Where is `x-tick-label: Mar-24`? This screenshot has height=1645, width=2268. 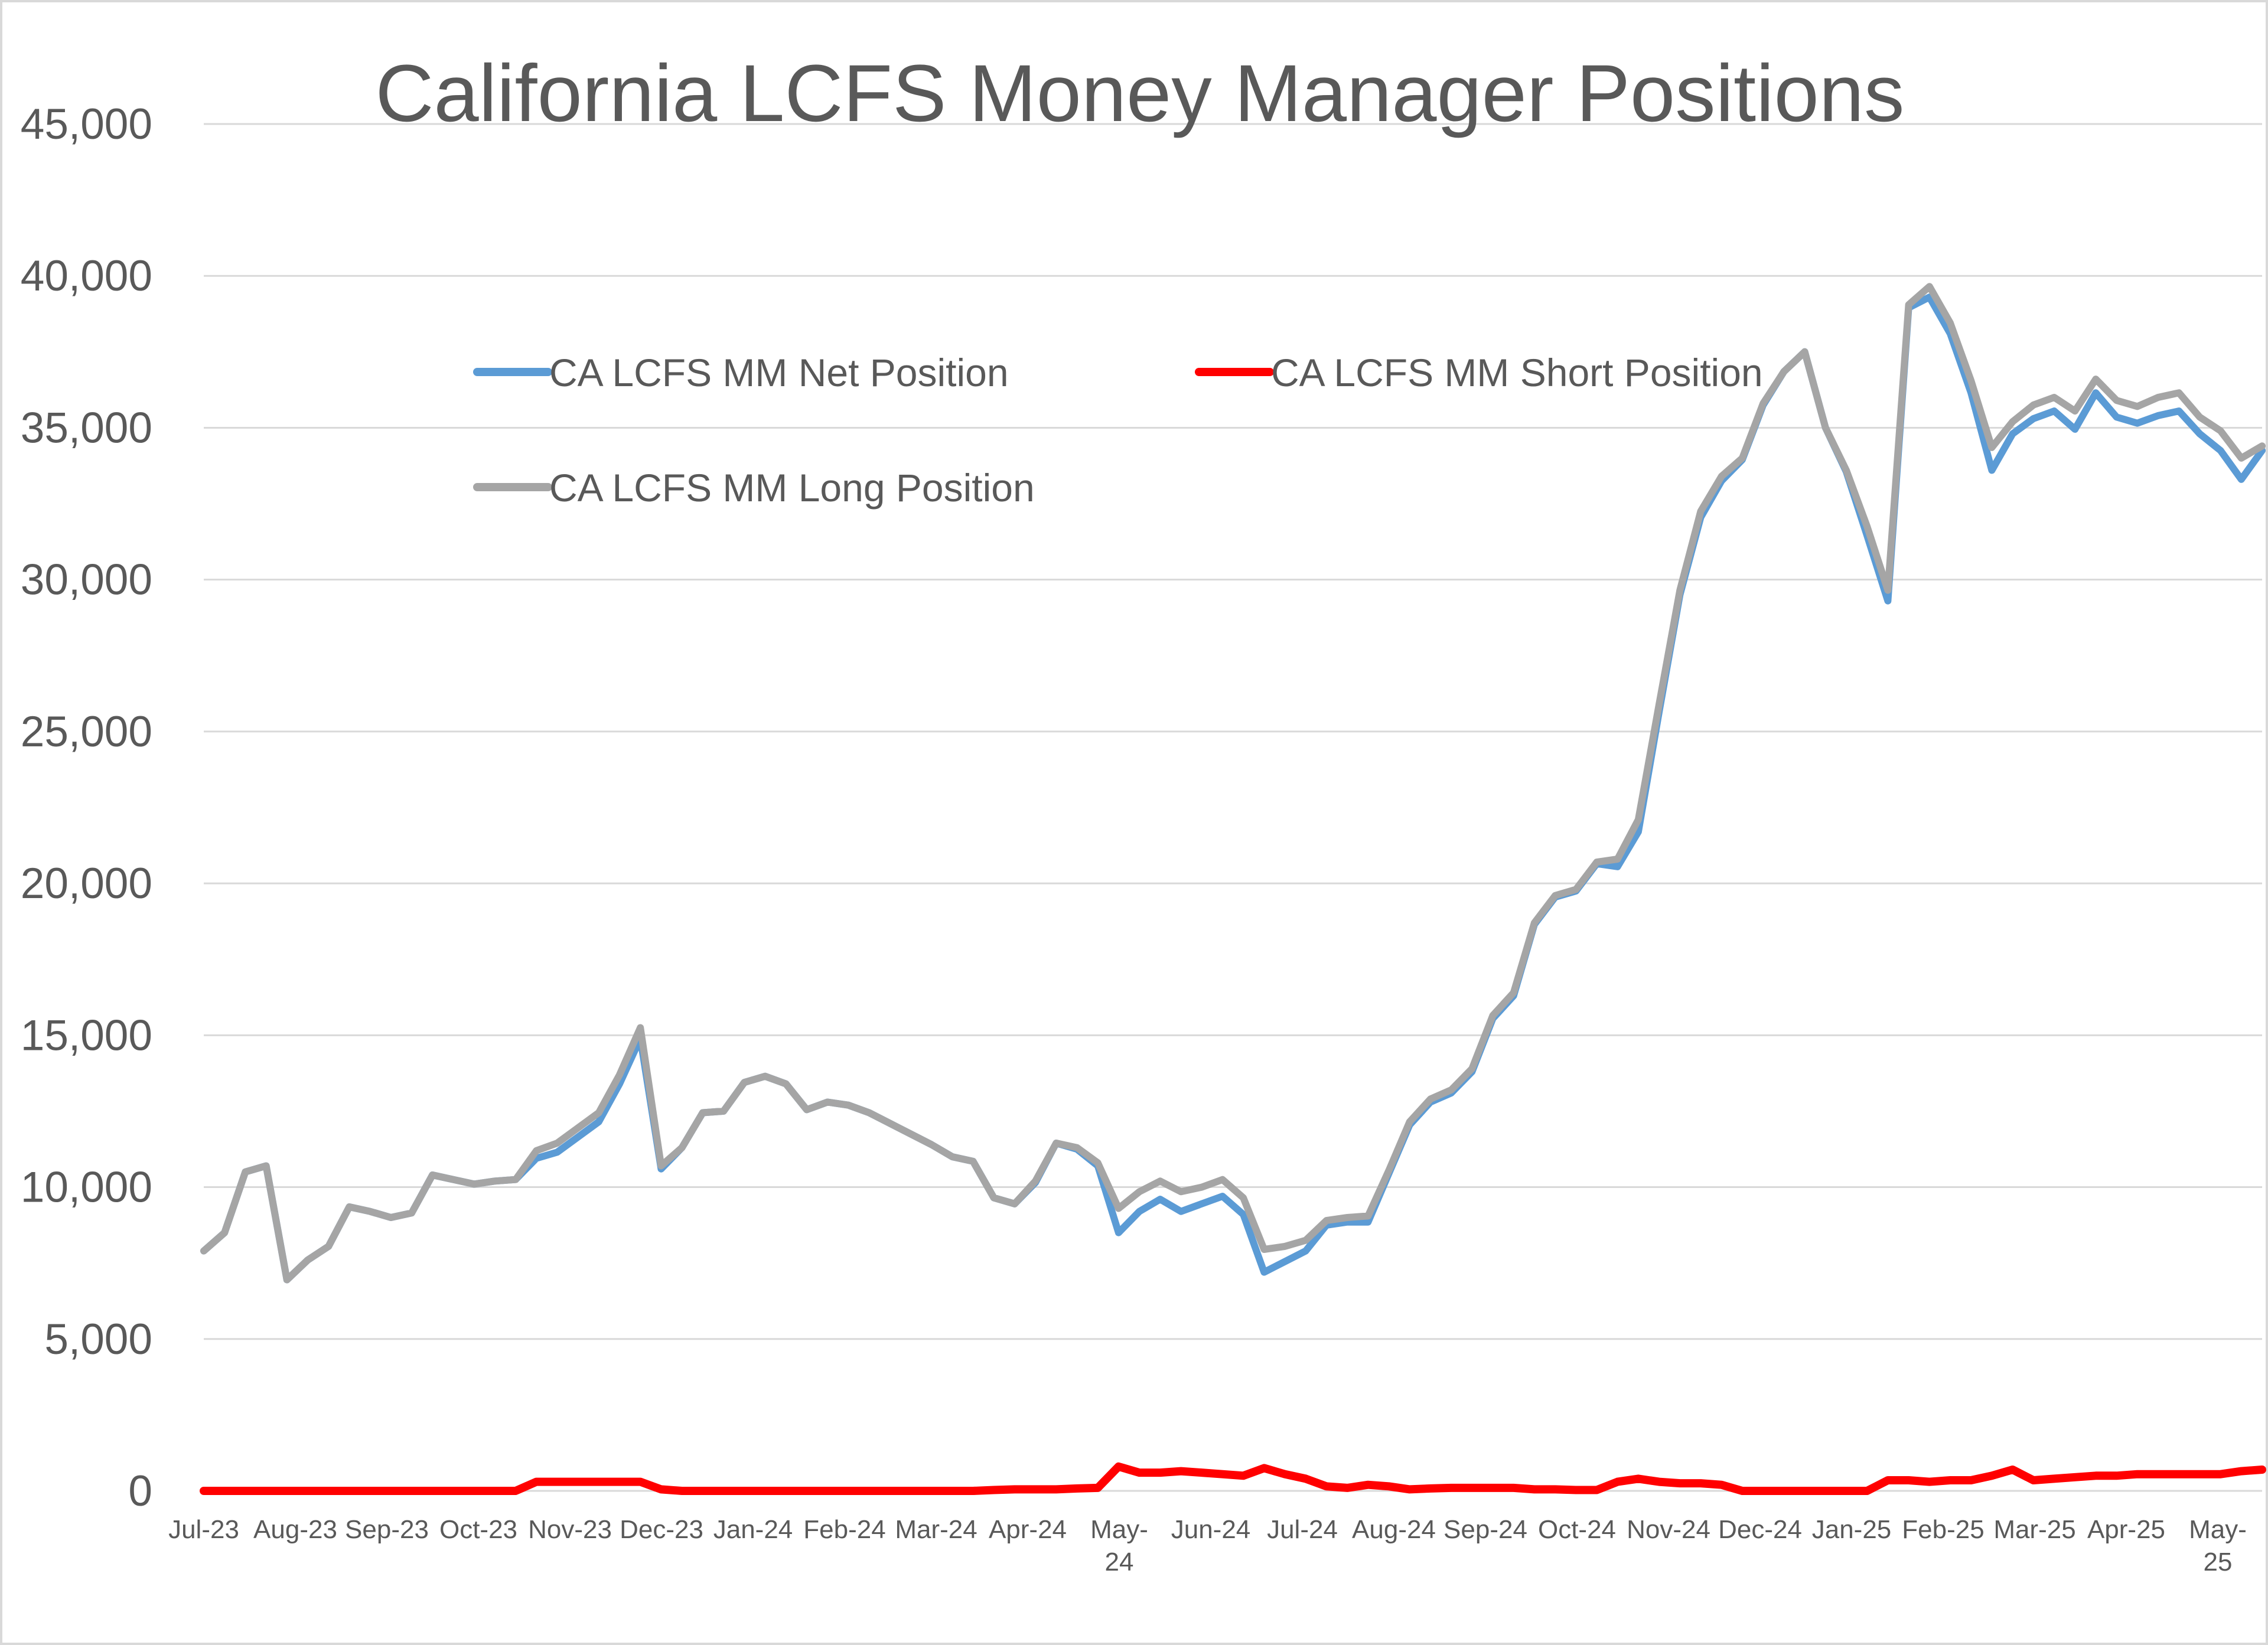
x-tick-label: Mar-24 is located at coordinates (936, 1529).